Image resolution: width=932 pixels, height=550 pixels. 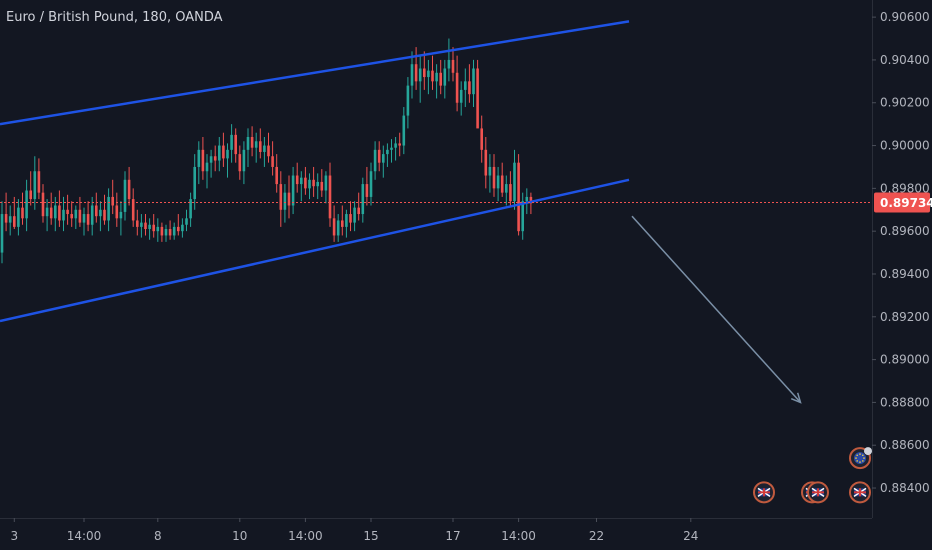 What do you see at coordinates (596, 536) in the screenshot?
I see `x-tick-label: 22` at bounding box center [596, 536].